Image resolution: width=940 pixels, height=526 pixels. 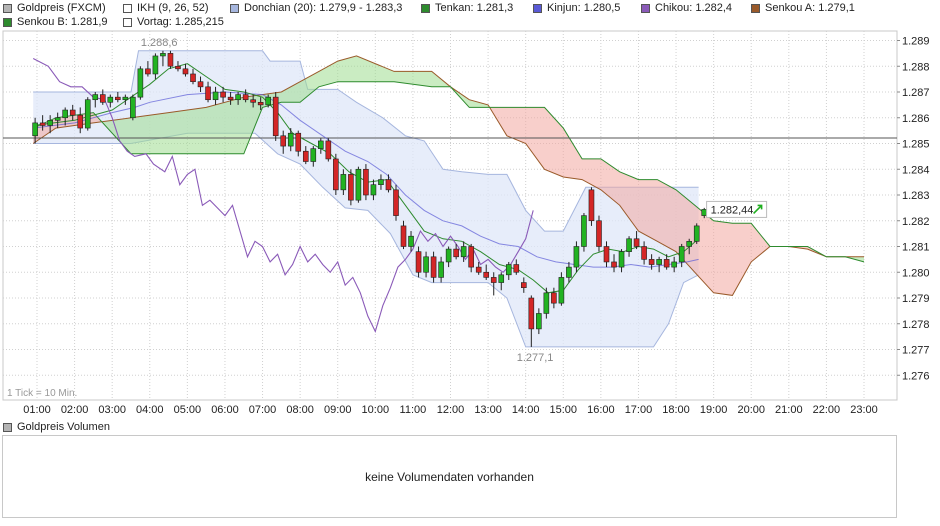 I want to click on legend-item-donchian: Donchian (20): 1.279,9 - 1.283,3, so click(x=316, y=8).